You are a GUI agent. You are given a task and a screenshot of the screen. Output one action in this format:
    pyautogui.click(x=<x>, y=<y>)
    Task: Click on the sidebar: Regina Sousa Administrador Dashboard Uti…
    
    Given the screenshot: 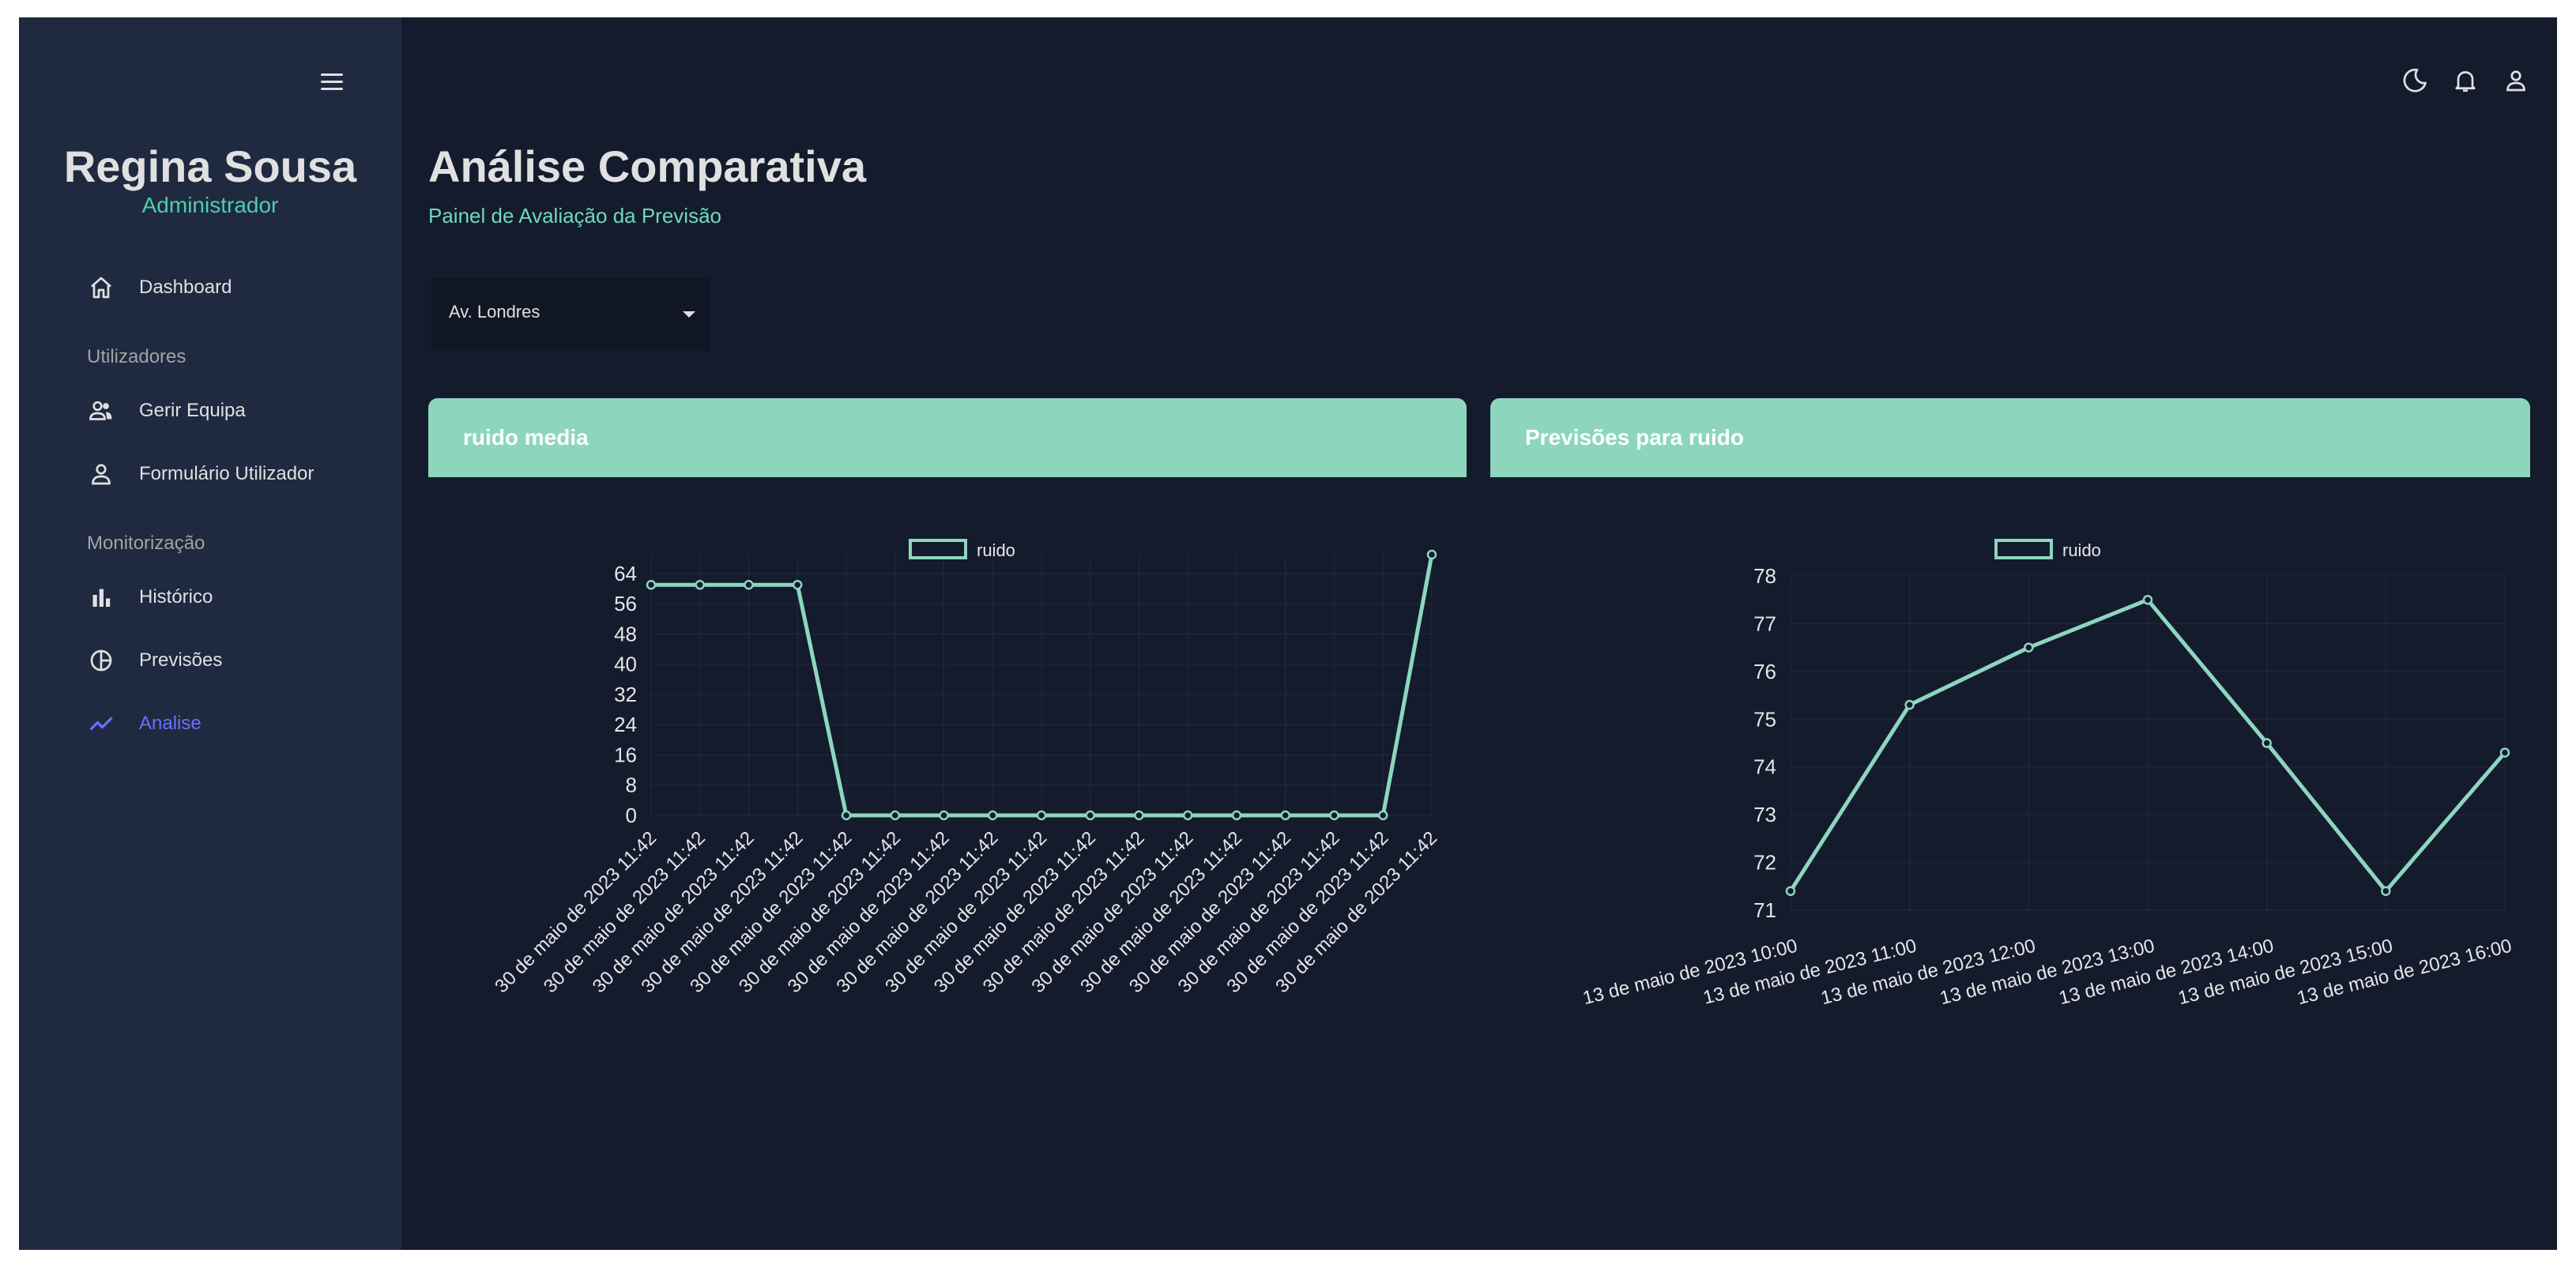 What is the action you would take?
    pyautogui.click(x=210, y=633)
    